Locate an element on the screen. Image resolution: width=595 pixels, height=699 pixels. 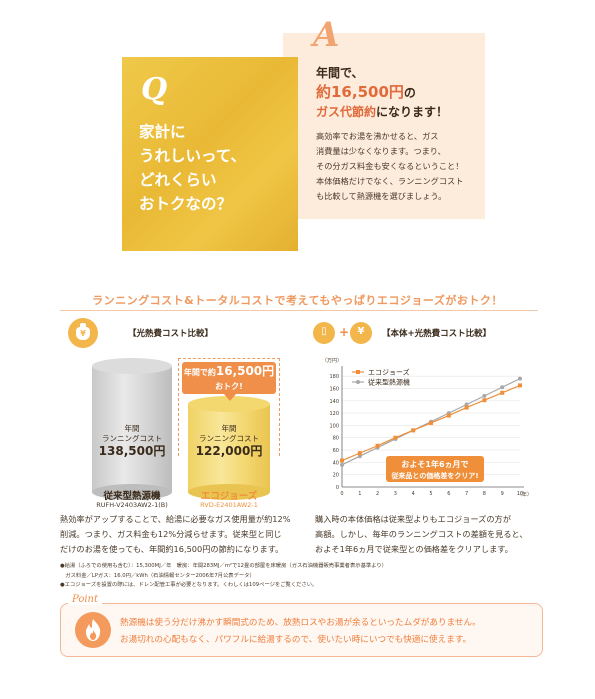
chart-x-tick: 9 is located at coordinates (502, 494).